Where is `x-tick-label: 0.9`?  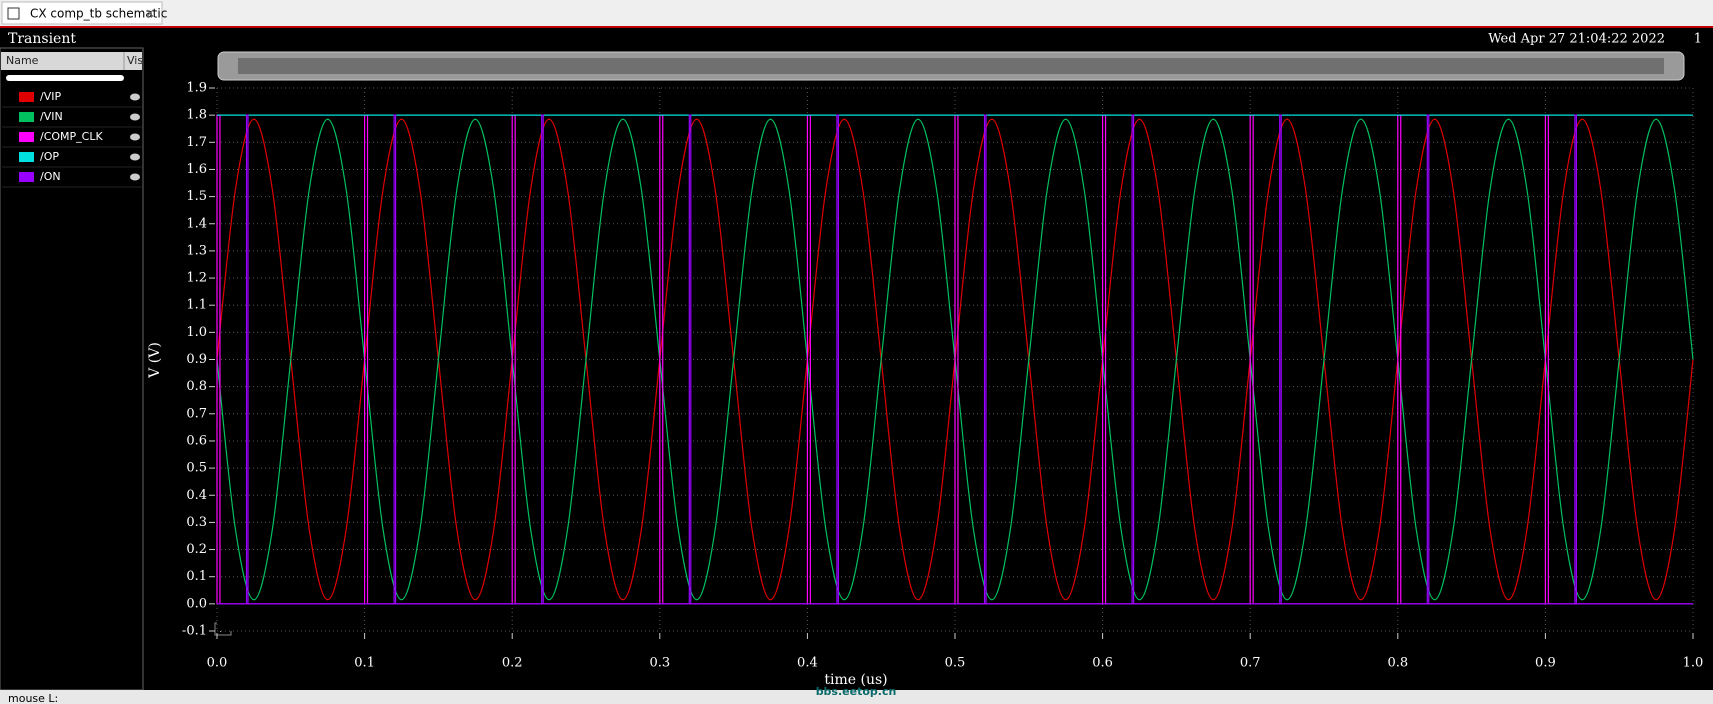
x-tick-label: 0.9 is located at coordinates (1545, 663).